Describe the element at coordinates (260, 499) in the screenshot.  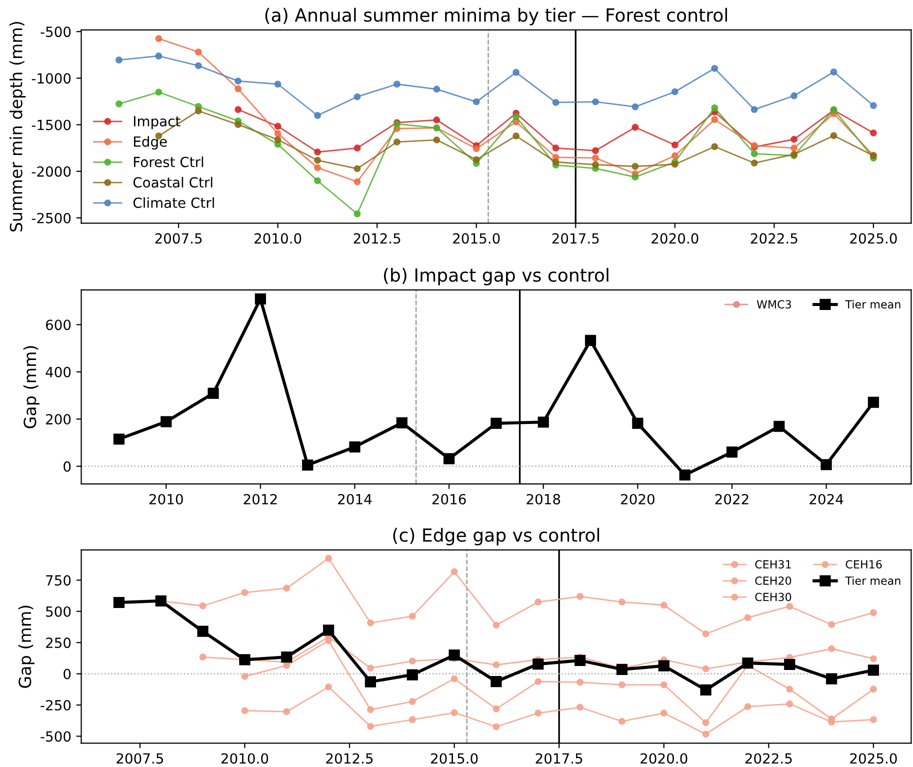
I see `x-tick-label: 2012` at that location.